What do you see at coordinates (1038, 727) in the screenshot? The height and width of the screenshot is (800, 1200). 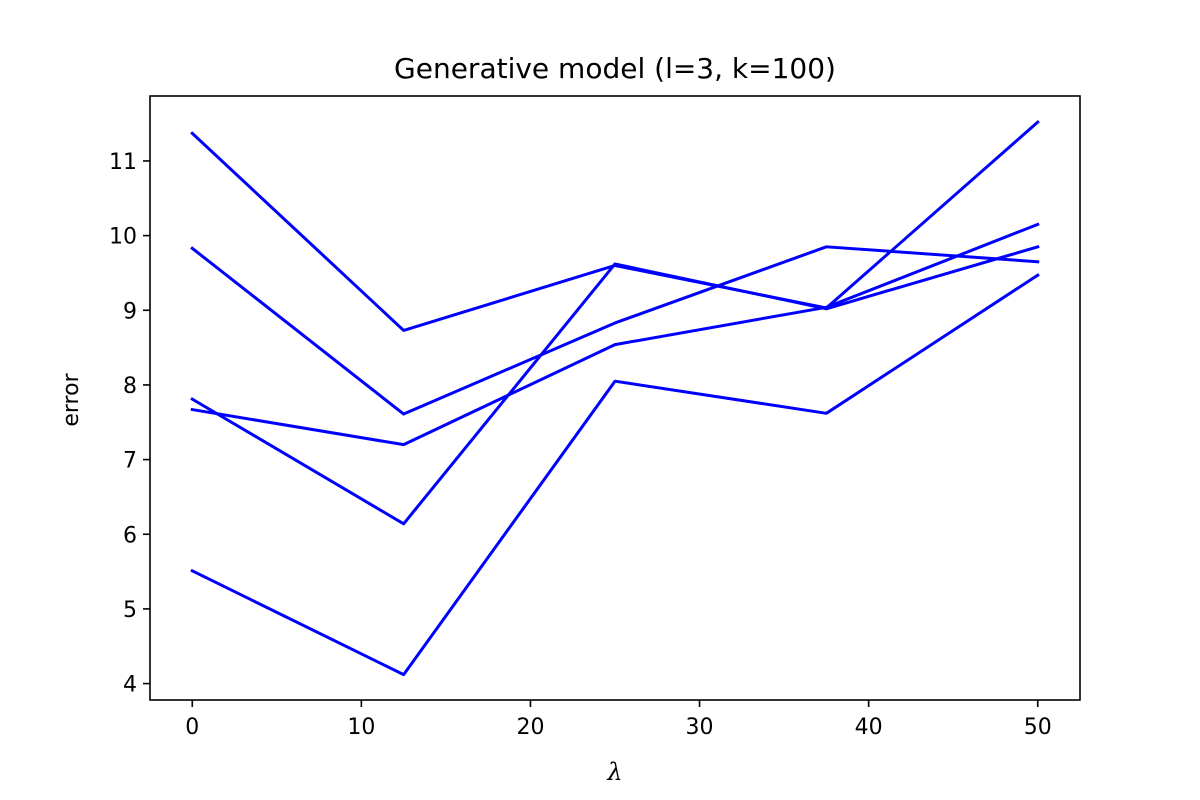 I see `x-tick-label: 50` at bounding box center [1038, 727].